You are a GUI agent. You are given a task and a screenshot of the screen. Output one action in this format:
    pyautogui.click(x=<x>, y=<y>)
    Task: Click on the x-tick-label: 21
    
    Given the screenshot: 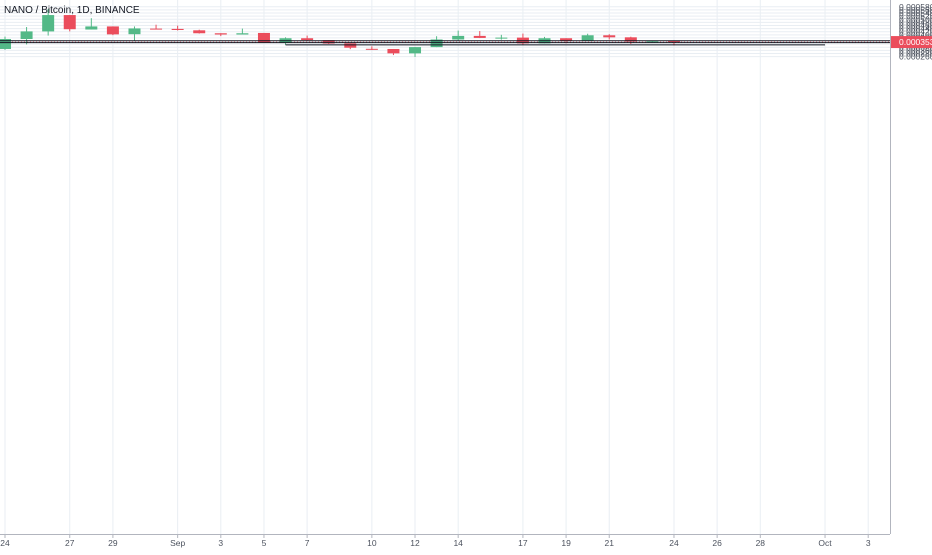 What is the action you would take?
    pyautogui.click(x=610, y=543)
    